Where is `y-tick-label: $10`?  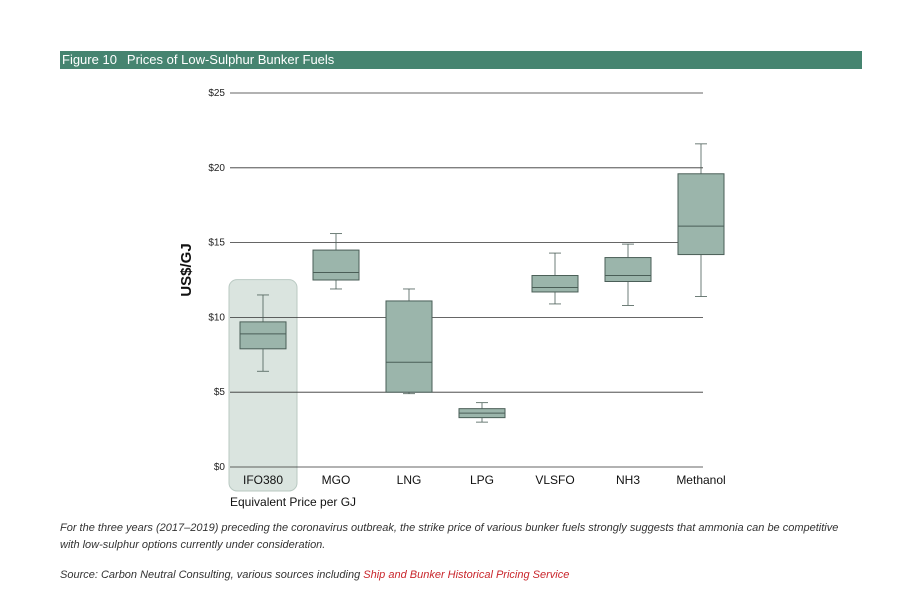
y-tick-label: $10 is located at coordinates (216, 317).